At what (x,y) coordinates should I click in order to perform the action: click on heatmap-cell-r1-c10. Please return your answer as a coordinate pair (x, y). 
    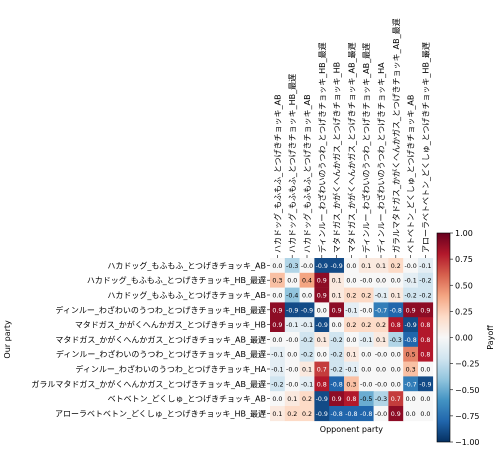
    Looking at the image, I should click on (426, 280).